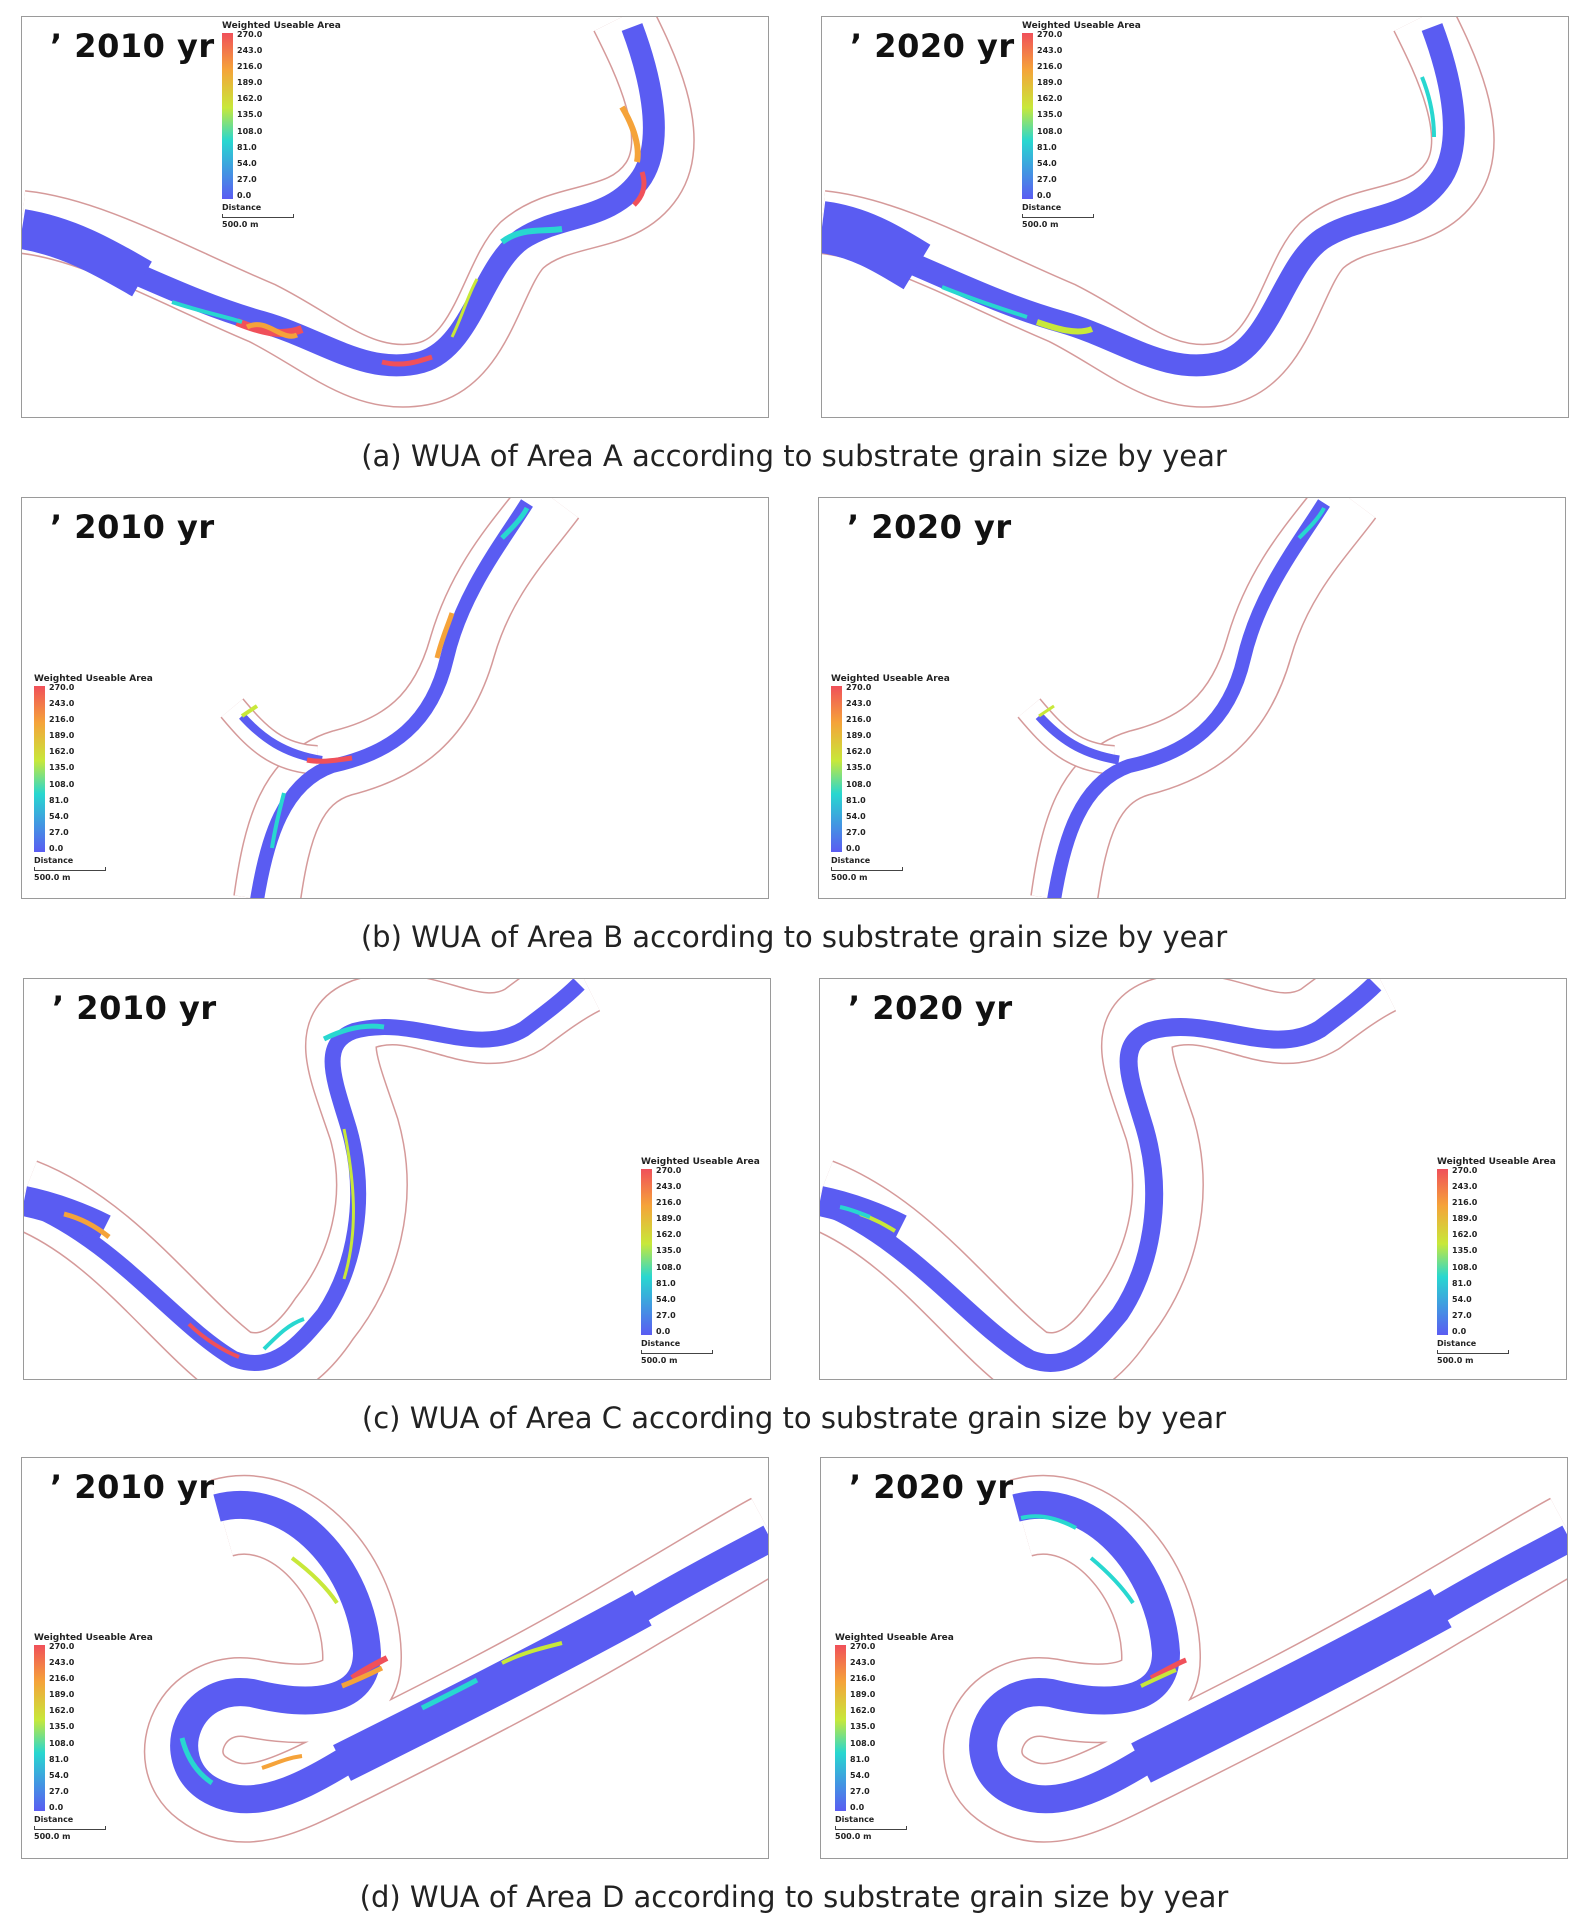 This screenshot has width=1588, height=1932. Describe the element at coordinates (929, 527) in the screenshot. I see `year-label: ’ 2020 yr` at that location.